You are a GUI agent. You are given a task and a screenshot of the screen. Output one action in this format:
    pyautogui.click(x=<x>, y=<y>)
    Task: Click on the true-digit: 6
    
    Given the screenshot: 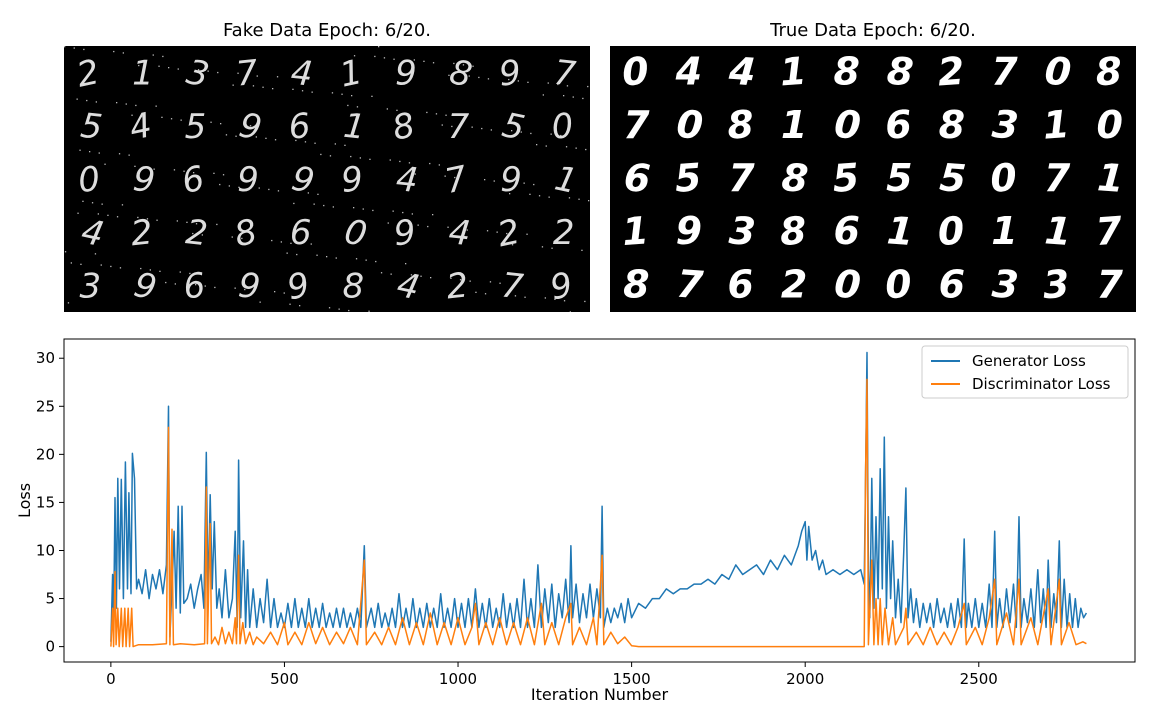 What is the action you would take?
    pyautogui.click(x=636, y=178)
    